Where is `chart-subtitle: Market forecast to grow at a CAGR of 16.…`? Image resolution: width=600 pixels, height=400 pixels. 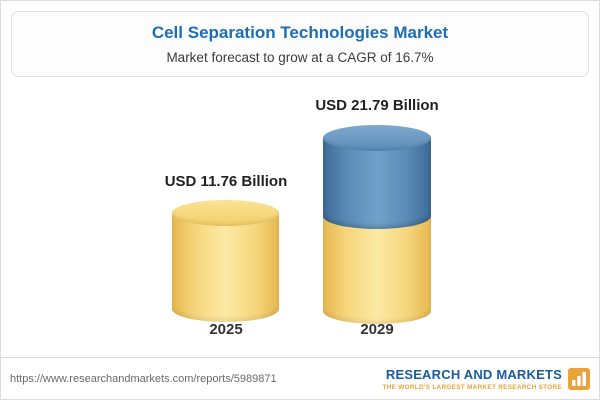 chart-subtitle: Market forecast to grow at a CAGR of 16.… is located at coordinates (300, 57).